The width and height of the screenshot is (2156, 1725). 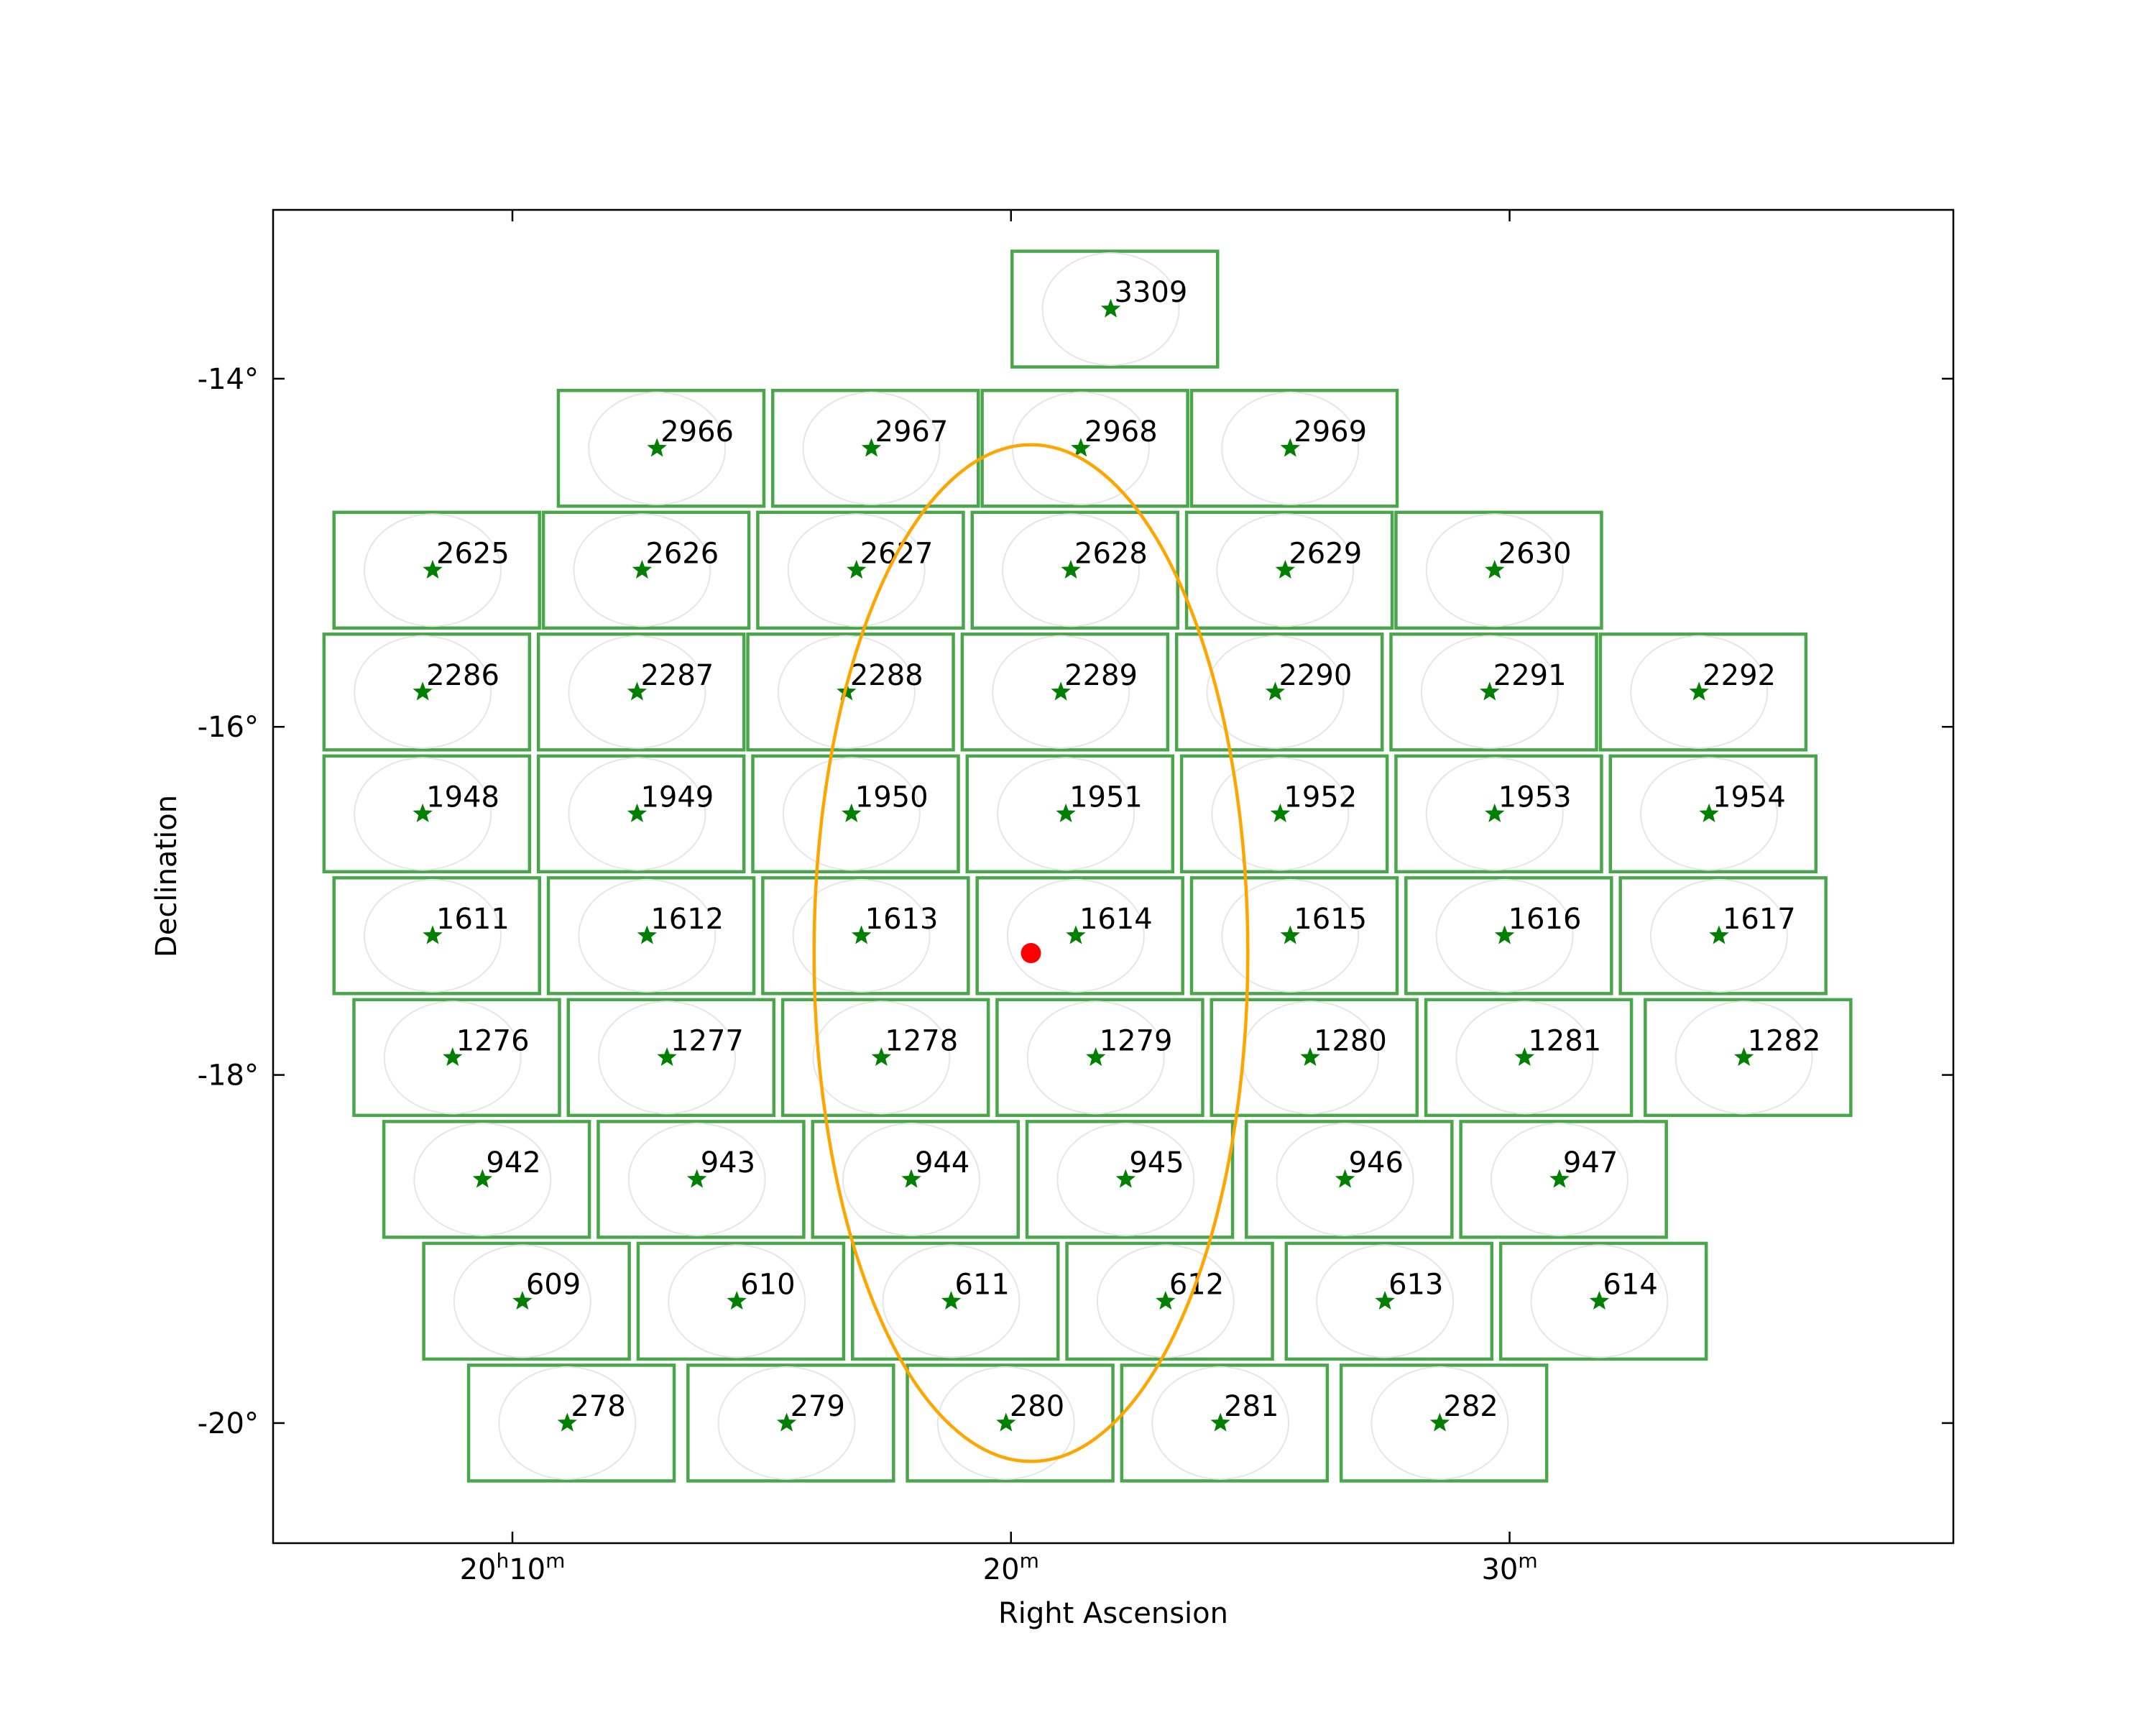 I want to click on field-label: 945, so click(x=1156, y=1162).